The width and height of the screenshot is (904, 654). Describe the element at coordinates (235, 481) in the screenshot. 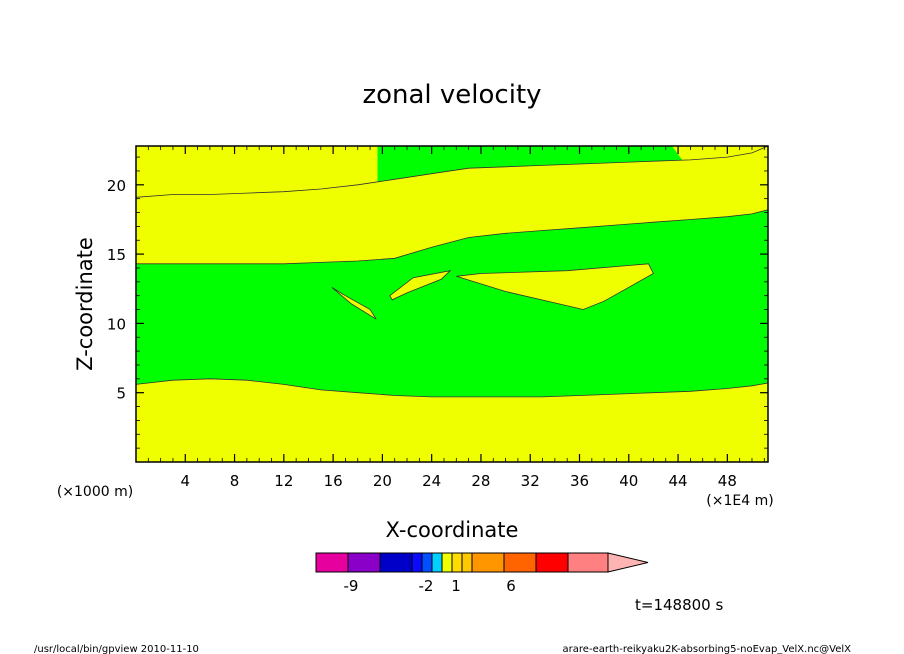

I see `x-tick-label: 8` at that location.